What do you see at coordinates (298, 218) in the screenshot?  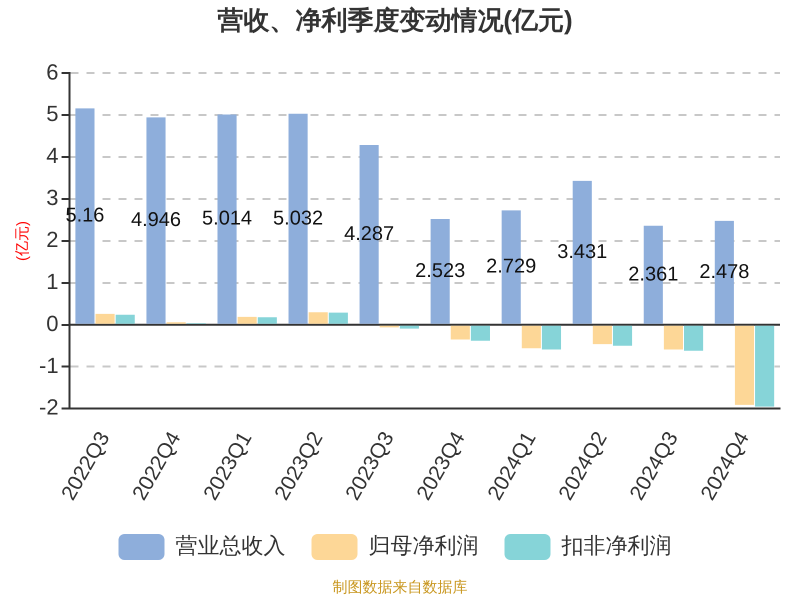 I see `data-label: 5.032` at bounding box center [298, 218].